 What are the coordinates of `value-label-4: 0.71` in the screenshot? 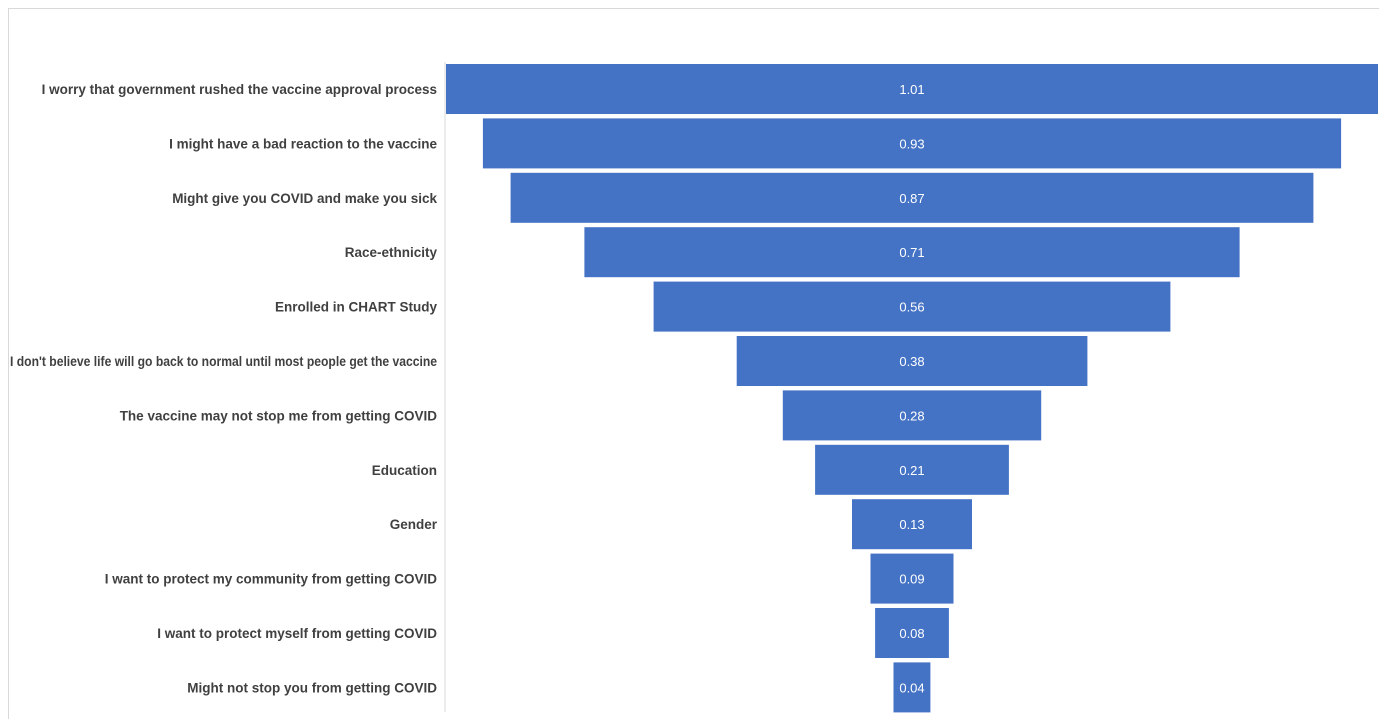 It's located at (911, 252).